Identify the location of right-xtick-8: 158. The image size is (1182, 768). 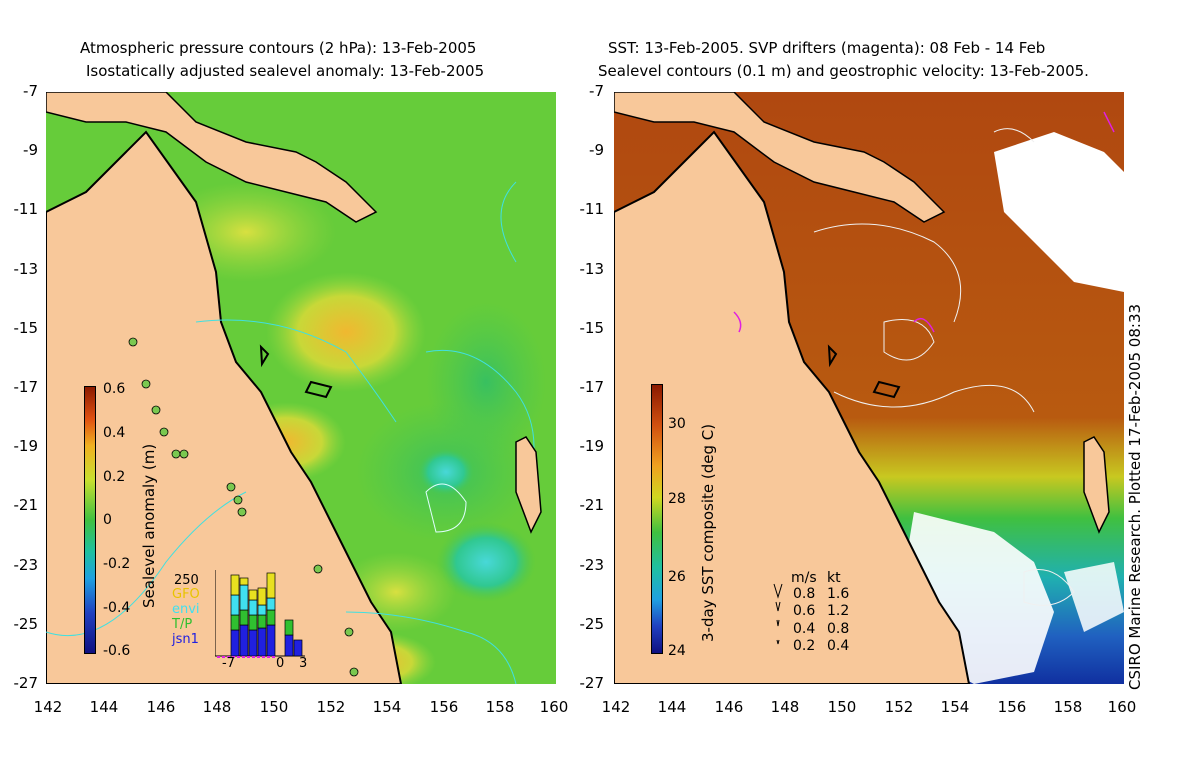
(1068, 707).